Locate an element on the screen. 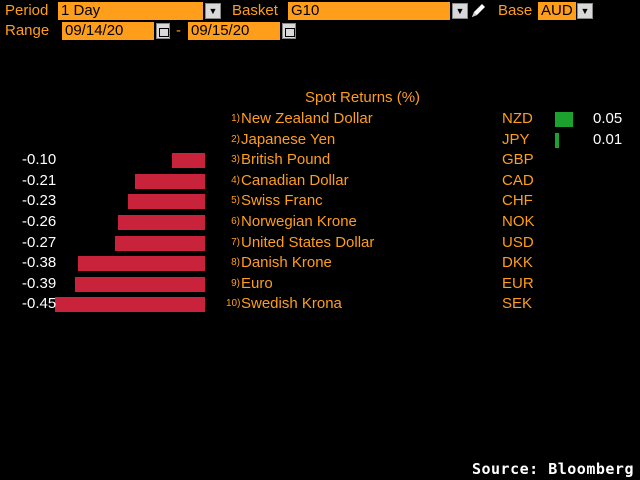 This screenshot has width=640, height=480. value-label: -0.23 is located at coordinates (39, 201).